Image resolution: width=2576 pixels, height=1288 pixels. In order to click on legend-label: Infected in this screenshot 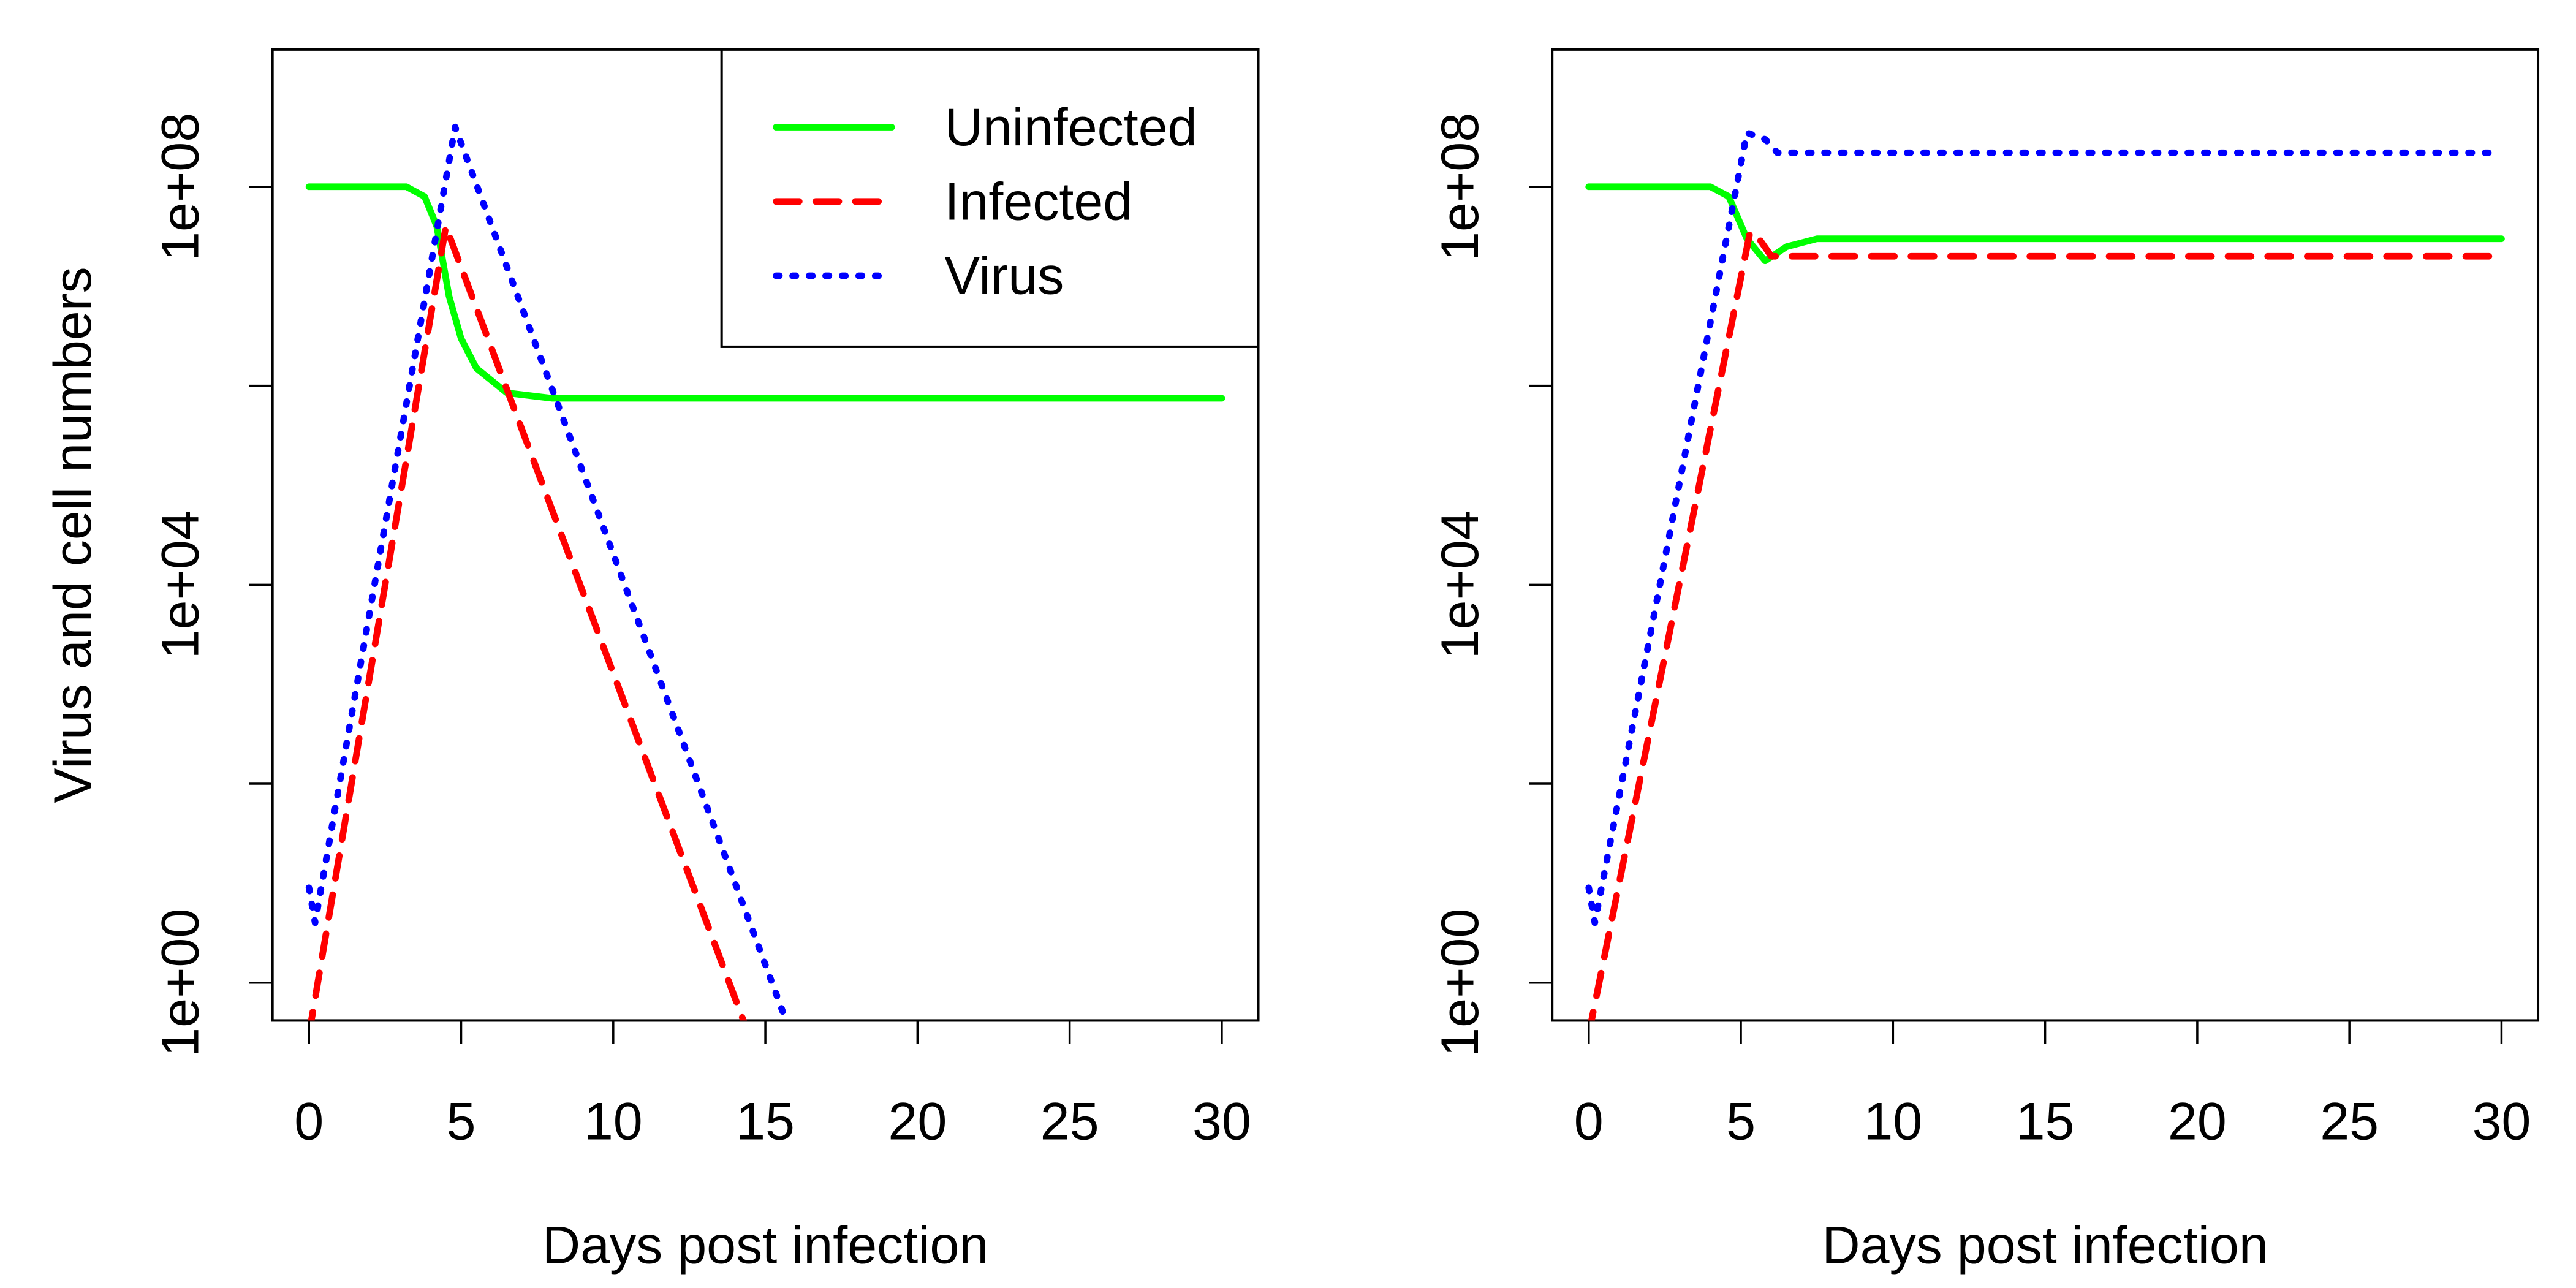, I will do `click(1038, 201)`.